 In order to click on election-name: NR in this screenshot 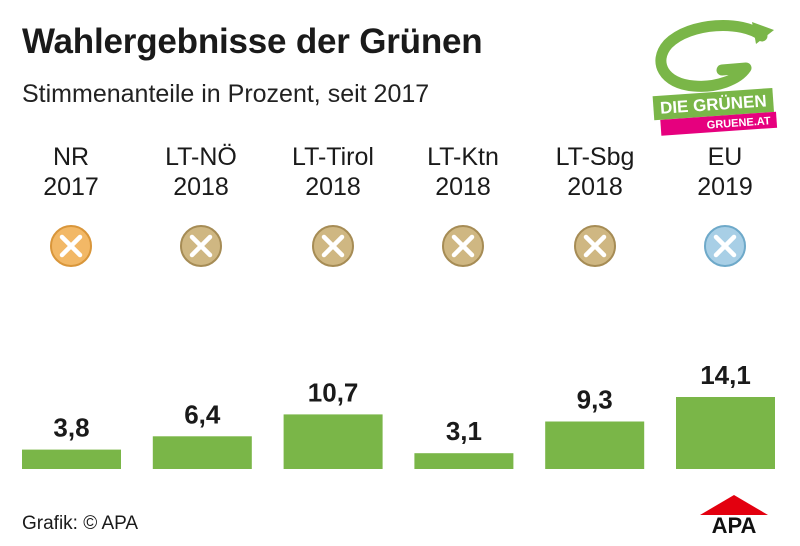, I will do `click(71, 157)`.